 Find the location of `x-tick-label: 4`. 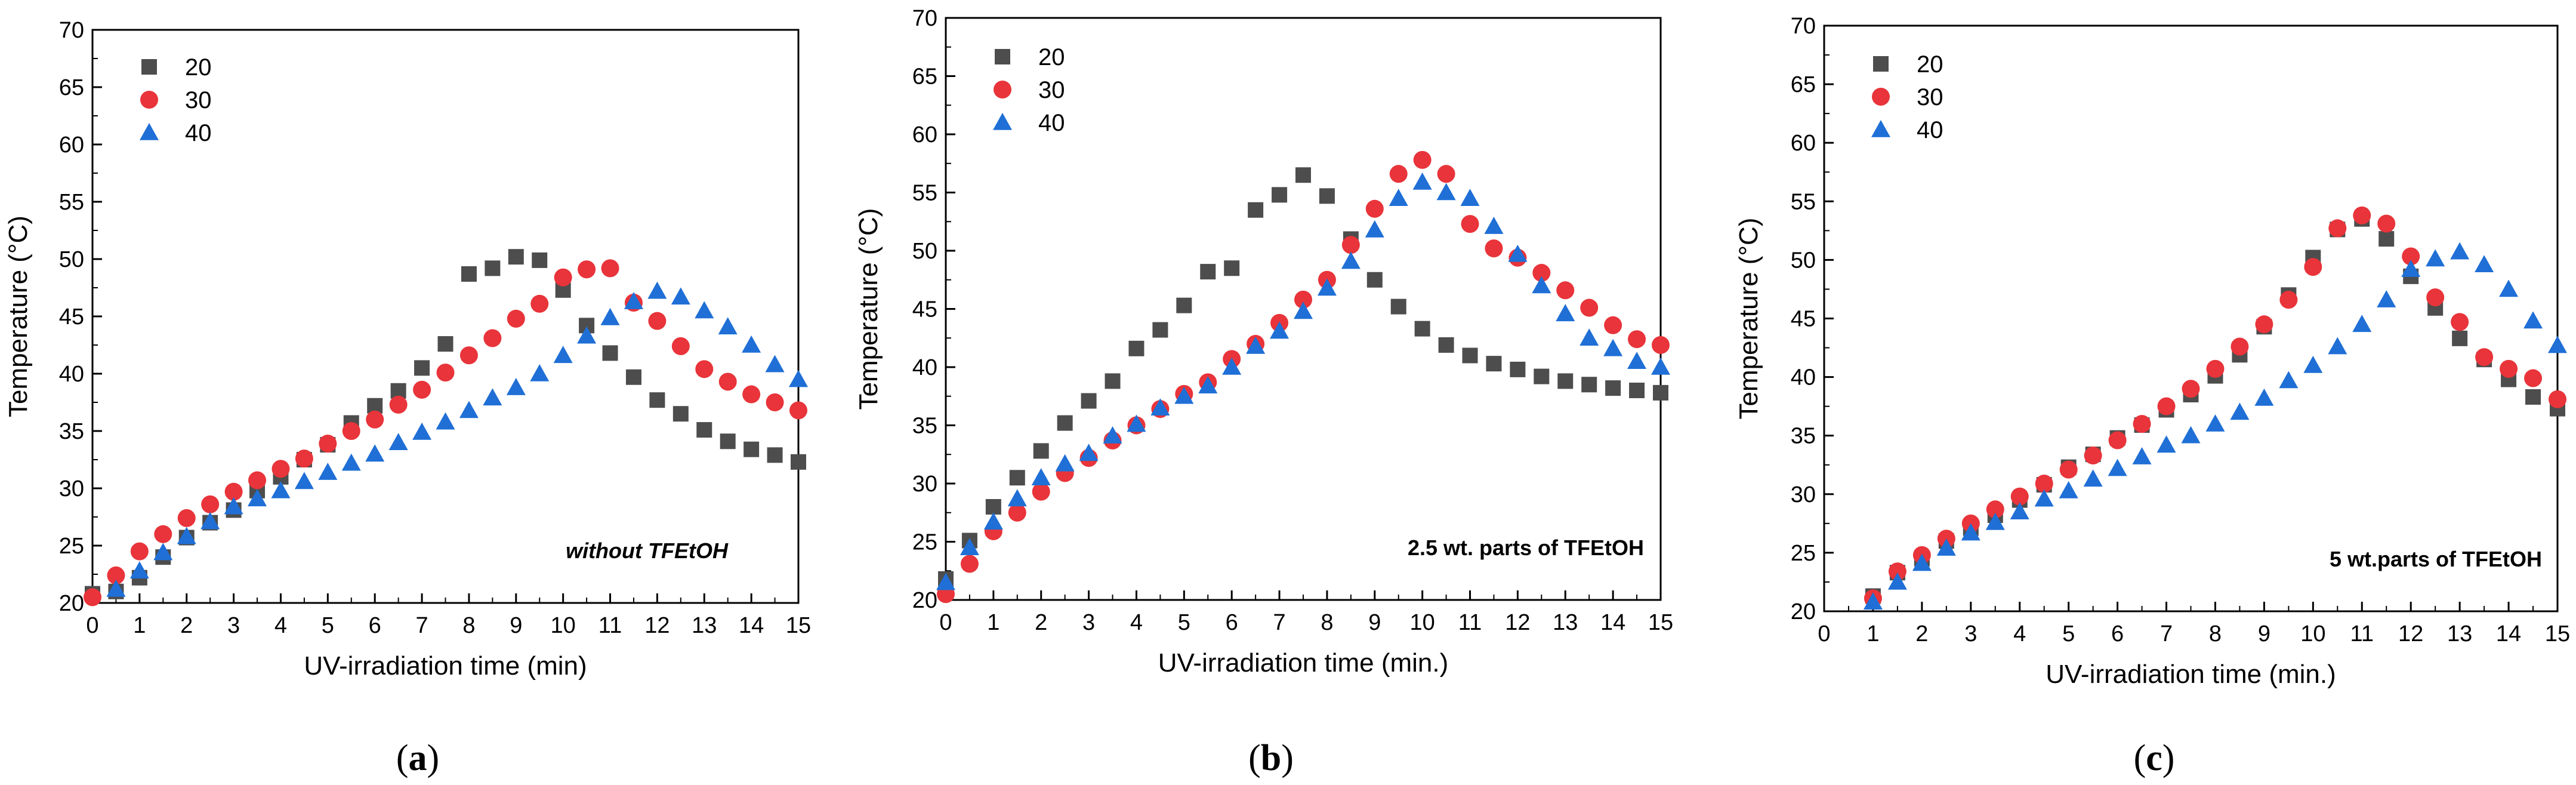

x-tick-label: 4 is located at coordinates (281, 625).